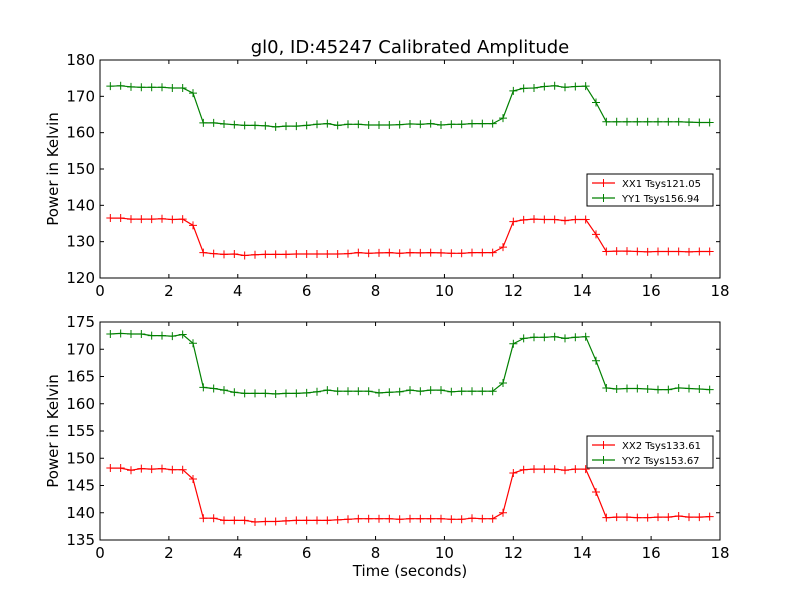 This screenshot has height=600, width=800. I want to click on y-tick-label: 175, so click(80, 322).